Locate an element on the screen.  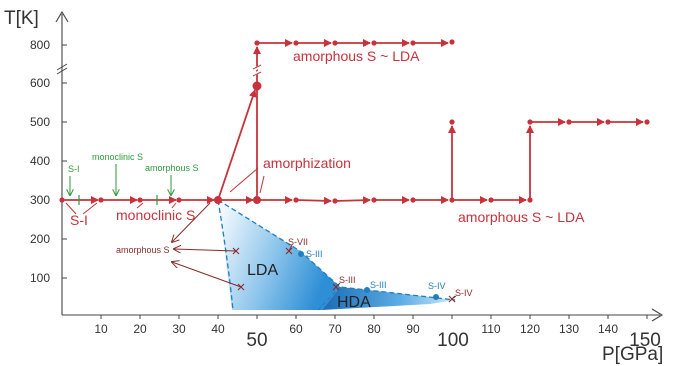
path-break-marks is located at coordinates (257, 70).